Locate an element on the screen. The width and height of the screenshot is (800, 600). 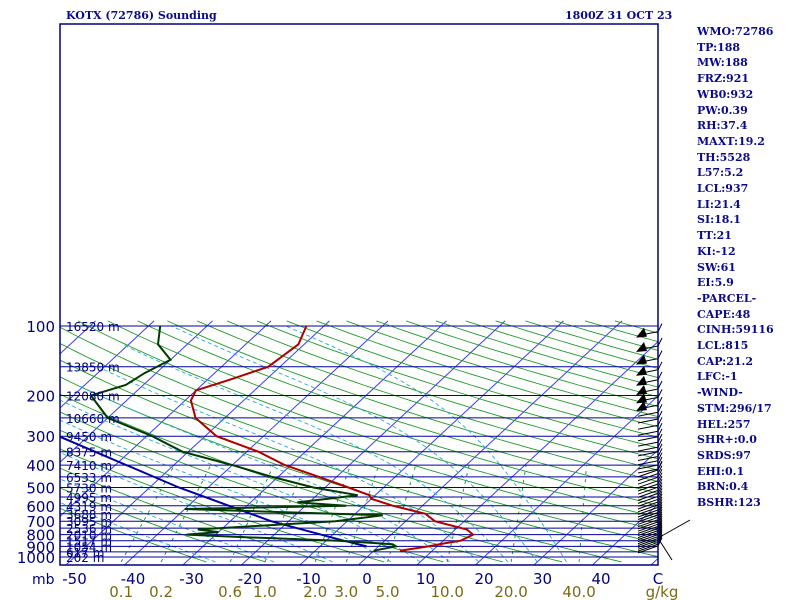
index-item: WMO:72786 is located at coordinates (735, 31).